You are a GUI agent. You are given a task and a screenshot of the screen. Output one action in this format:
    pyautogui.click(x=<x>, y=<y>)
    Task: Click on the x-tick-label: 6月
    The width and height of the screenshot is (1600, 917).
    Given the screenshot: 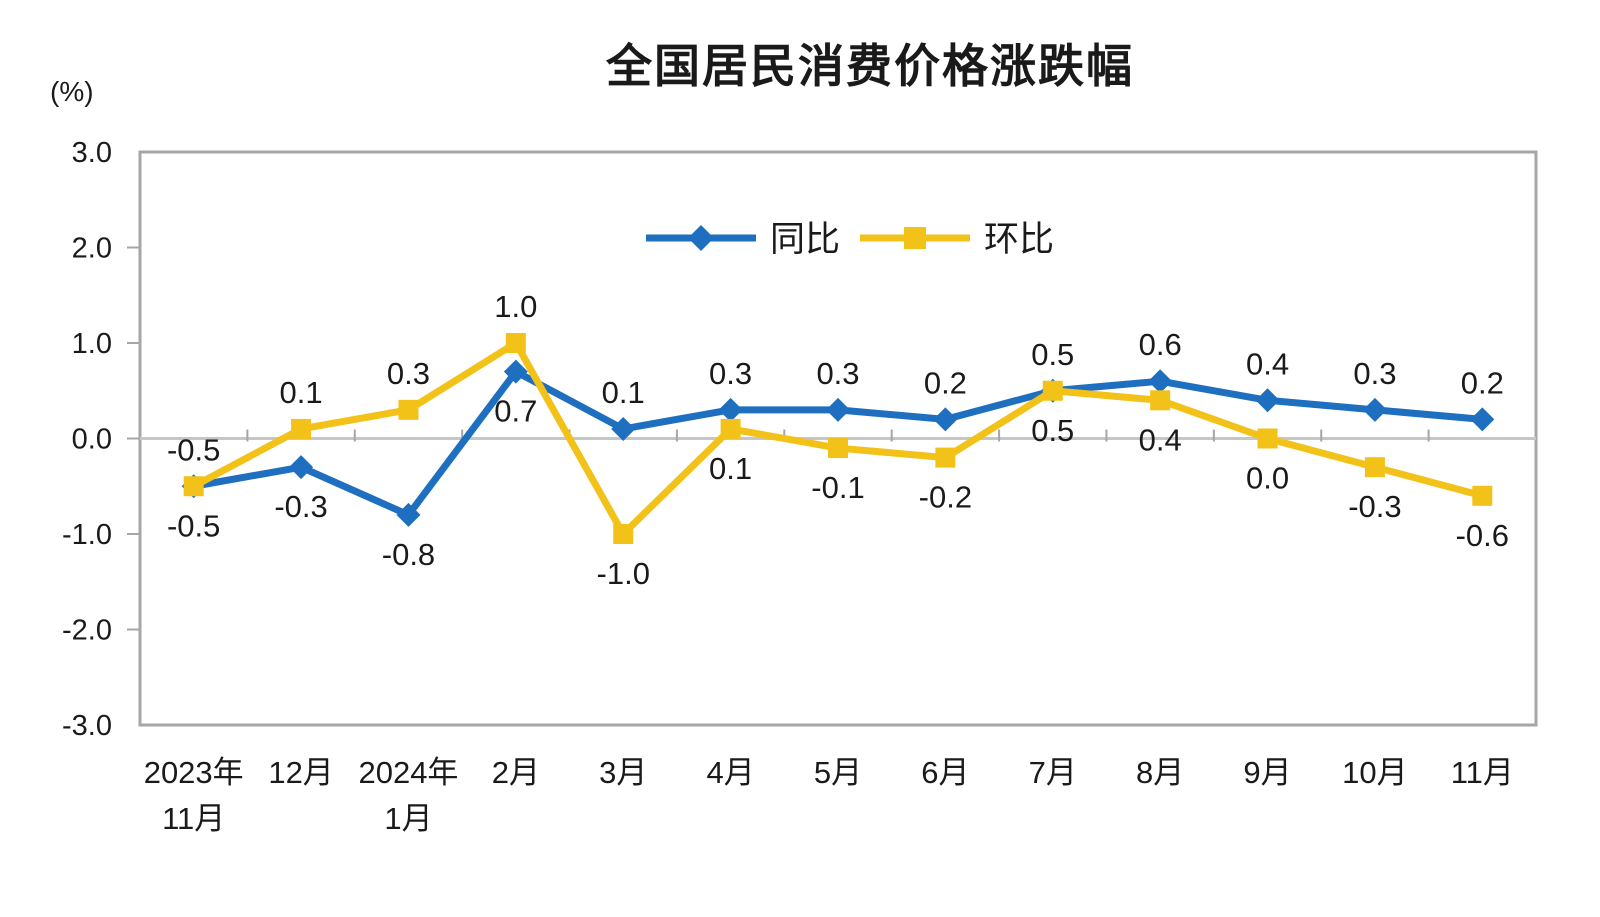 What is the action you would take?
    pyautogui.click(x=945, y=772)
    